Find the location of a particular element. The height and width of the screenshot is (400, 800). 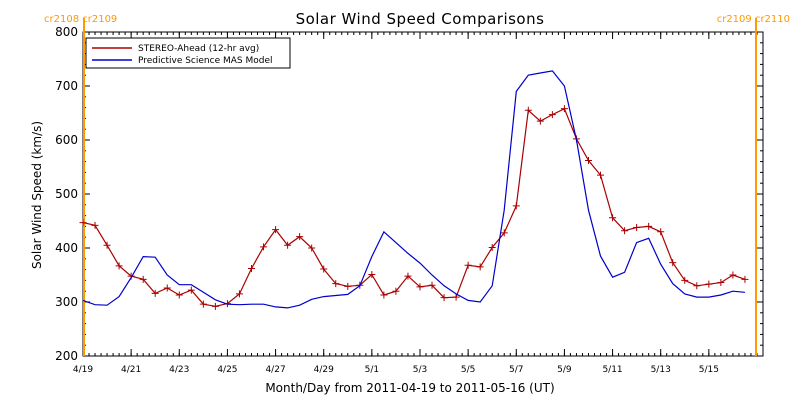

x-tick-label: 4/27 is located at coordinates (275, 370).